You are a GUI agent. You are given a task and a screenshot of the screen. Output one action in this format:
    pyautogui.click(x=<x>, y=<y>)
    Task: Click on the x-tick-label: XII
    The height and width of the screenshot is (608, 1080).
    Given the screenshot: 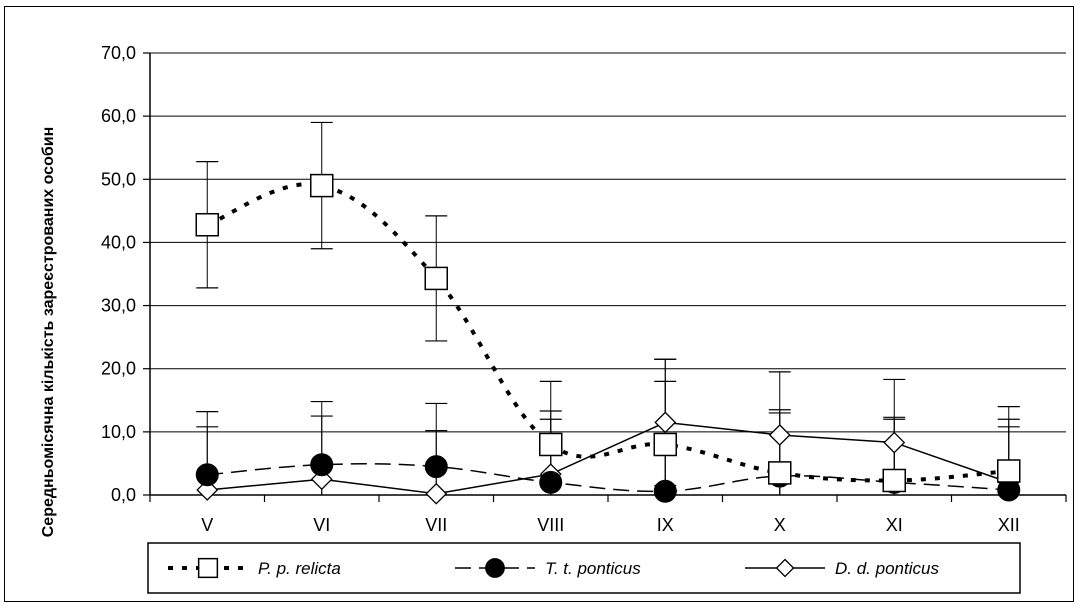 What is the action you would take?
    pyautogui.click(x=1009, y=525)
    